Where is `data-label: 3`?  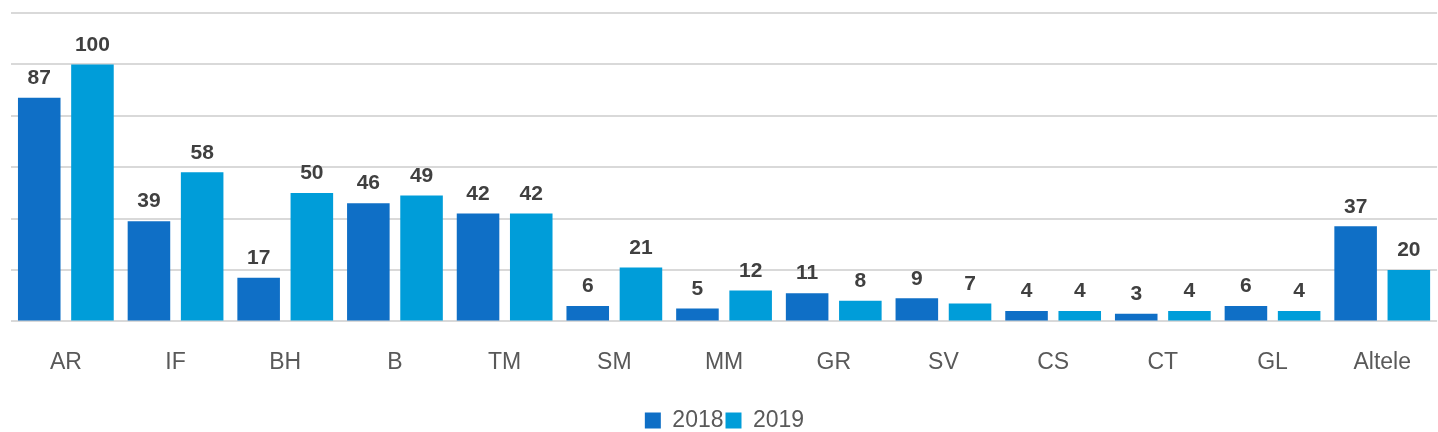 data-label: 3 is located at coordinates (1136, 292).